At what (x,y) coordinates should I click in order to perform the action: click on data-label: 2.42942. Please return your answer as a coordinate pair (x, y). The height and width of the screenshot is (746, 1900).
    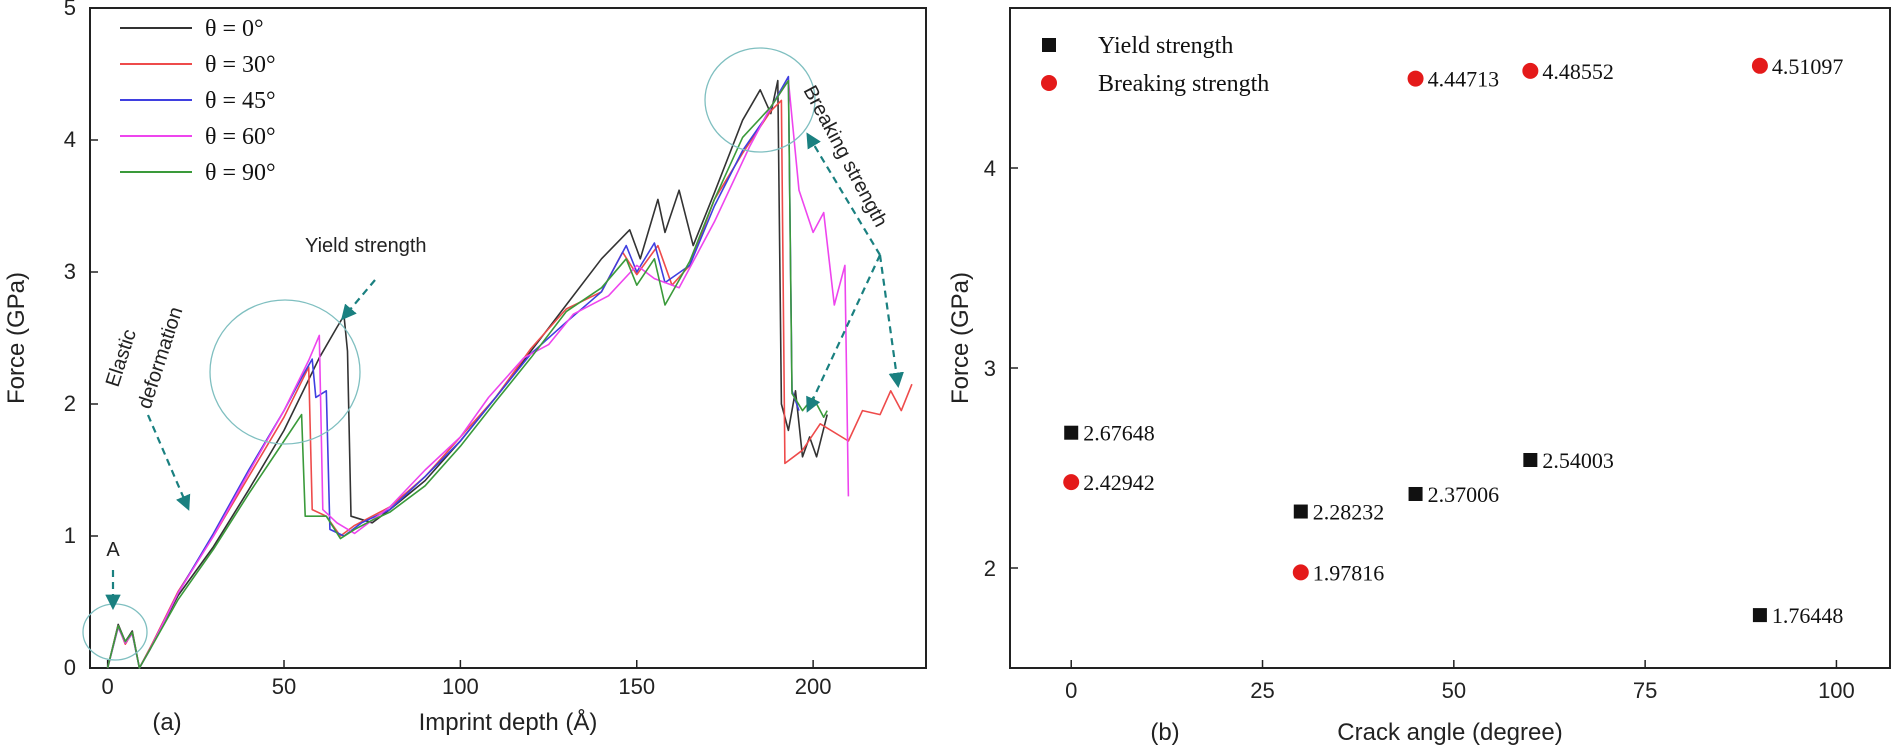
    Looking at the image, I should click on (1119, 482).